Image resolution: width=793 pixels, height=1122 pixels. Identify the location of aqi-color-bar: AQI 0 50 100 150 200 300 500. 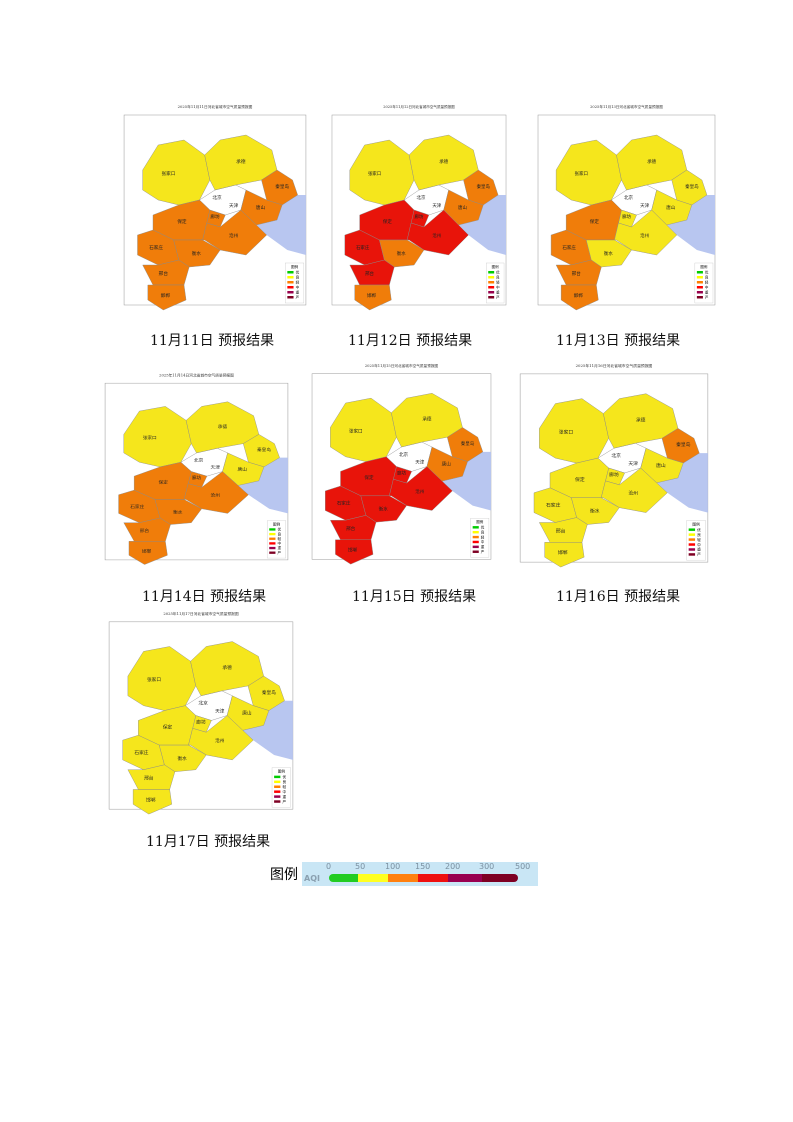
(420, 874).